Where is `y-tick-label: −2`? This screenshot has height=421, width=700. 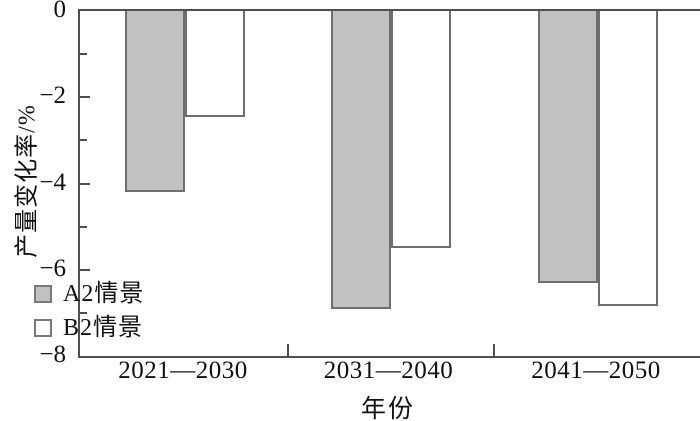
y-tick-label: −2 is located at coordinates (52, 96).